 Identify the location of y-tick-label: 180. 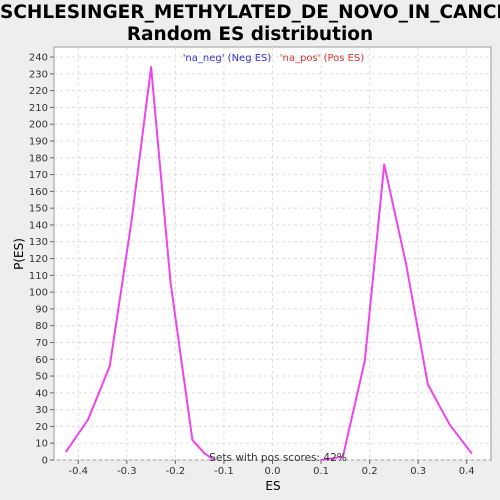
(38, 158).